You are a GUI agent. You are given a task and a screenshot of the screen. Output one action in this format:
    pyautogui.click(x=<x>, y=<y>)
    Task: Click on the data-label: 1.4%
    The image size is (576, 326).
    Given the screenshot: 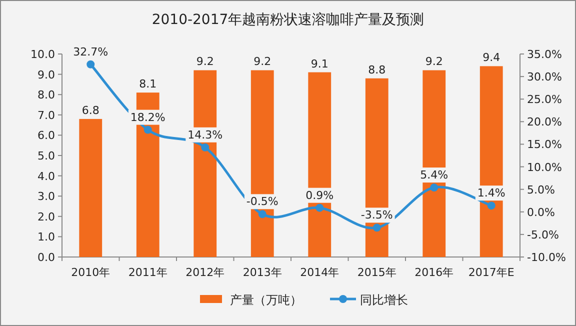 What is the action you would take?
    pyautogui.click(x=491, y=193)
    